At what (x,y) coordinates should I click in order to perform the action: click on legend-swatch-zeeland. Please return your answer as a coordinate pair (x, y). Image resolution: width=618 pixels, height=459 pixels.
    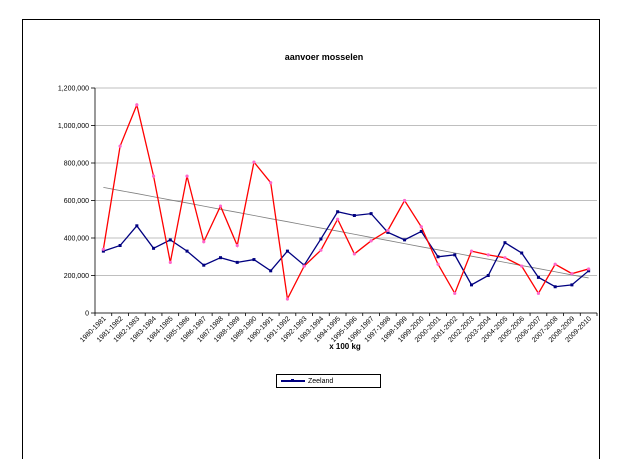
    Looking at the image, I should click on (293, 380).